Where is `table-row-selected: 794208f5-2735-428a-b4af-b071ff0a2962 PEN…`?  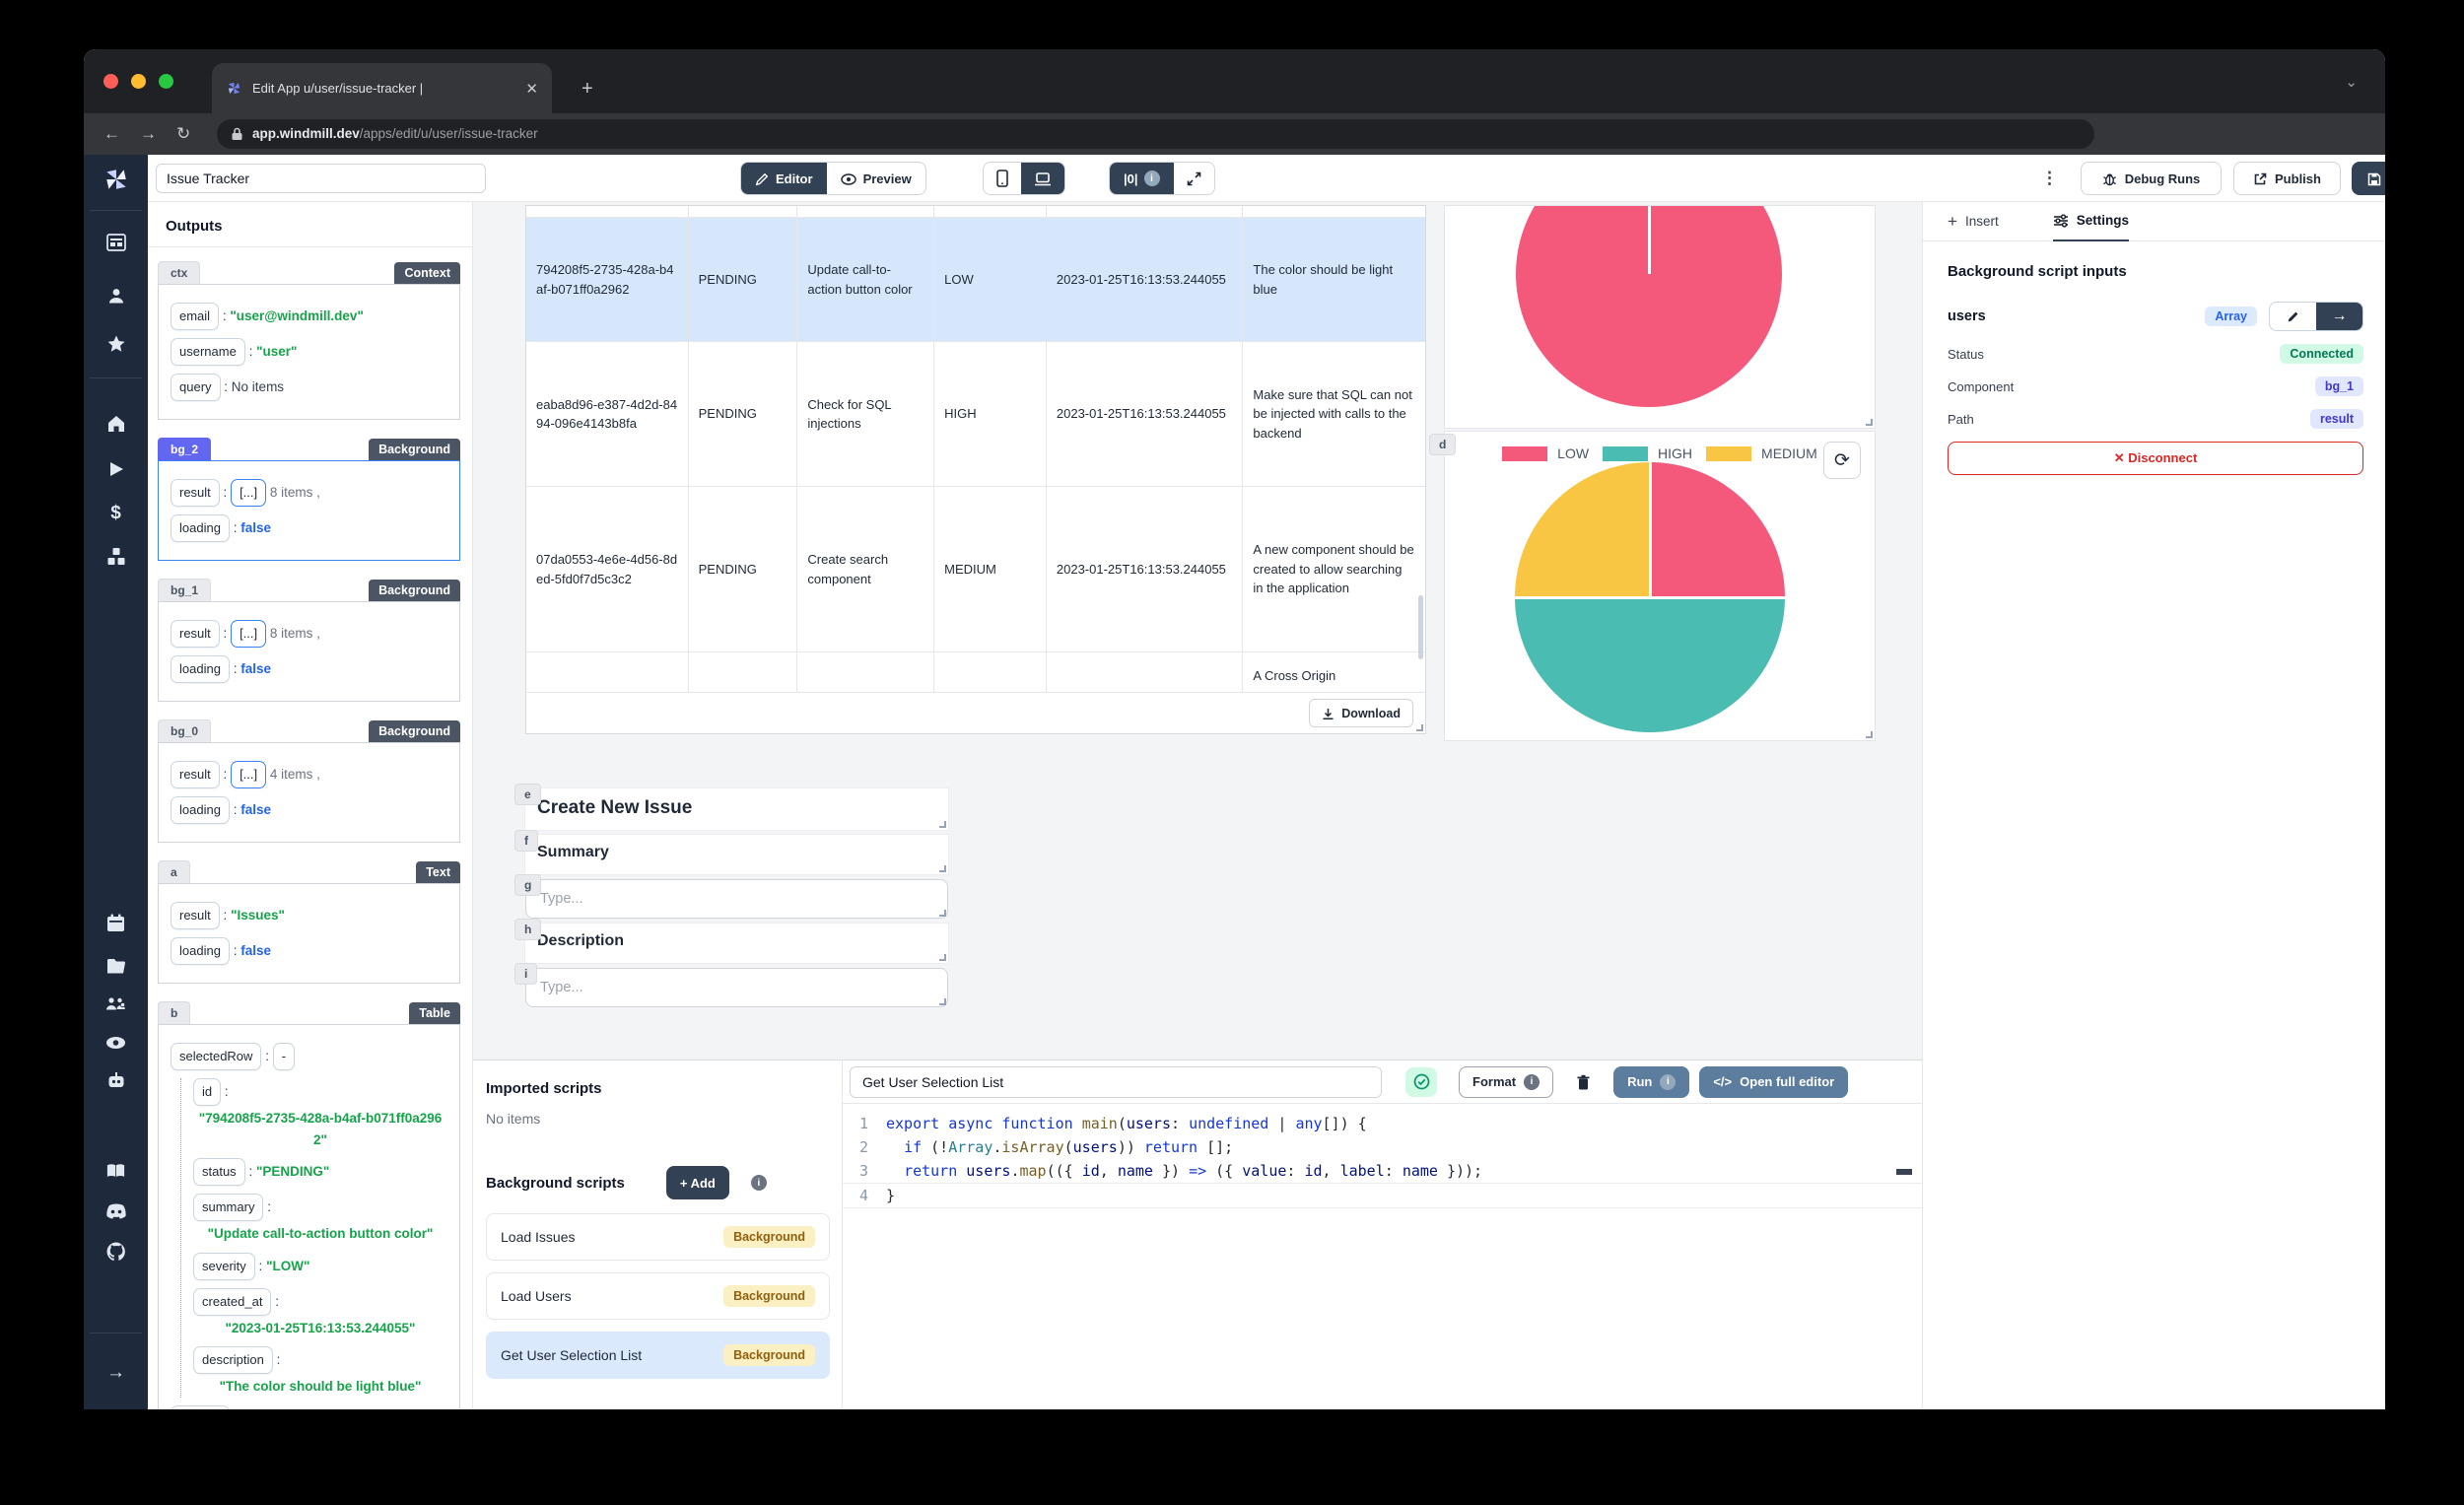 table-row-selected: 794208f5-2735-428a-b4af-b071ff0a2962 PEN… is located at coordinates (975, 280).